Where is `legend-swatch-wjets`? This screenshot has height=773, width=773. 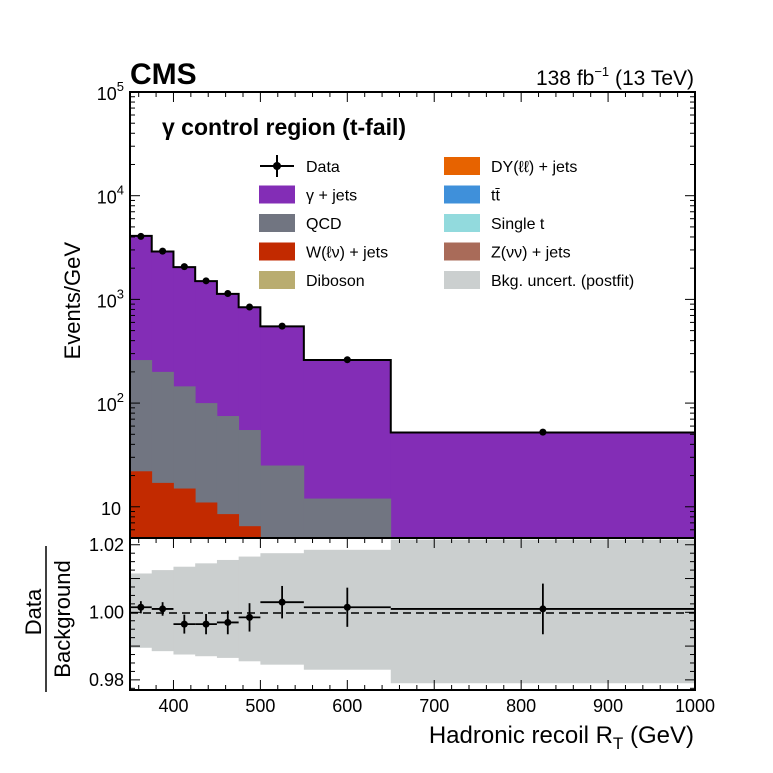
legend-swatch-wjets is located at coordinates (277, 251).